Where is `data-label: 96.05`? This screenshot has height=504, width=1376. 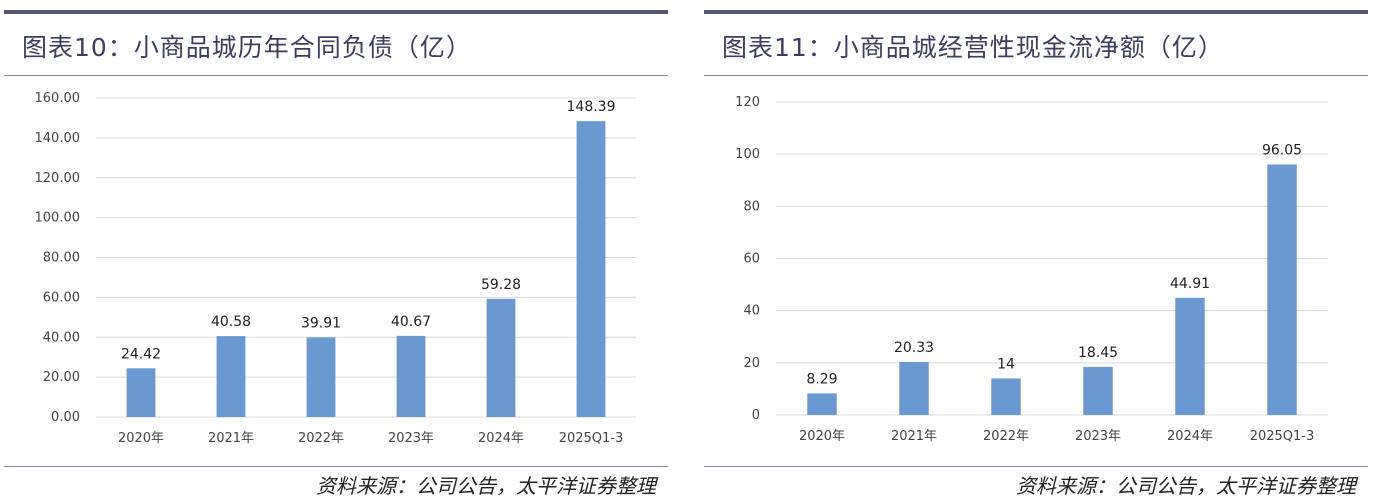
data-label: 96.05 is located at coordinates (1282, 150).